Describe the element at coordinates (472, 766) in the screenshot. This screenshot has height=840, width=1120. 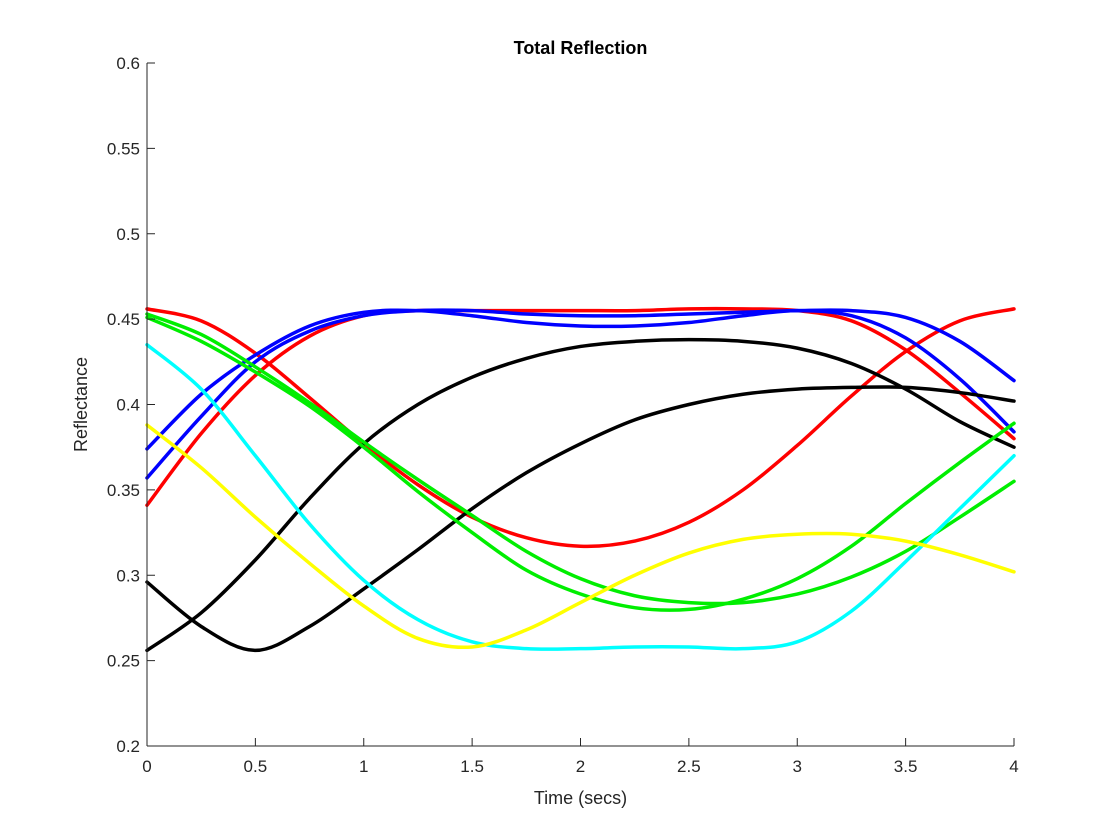
I see `x-tick-label: 1.5` at that location.